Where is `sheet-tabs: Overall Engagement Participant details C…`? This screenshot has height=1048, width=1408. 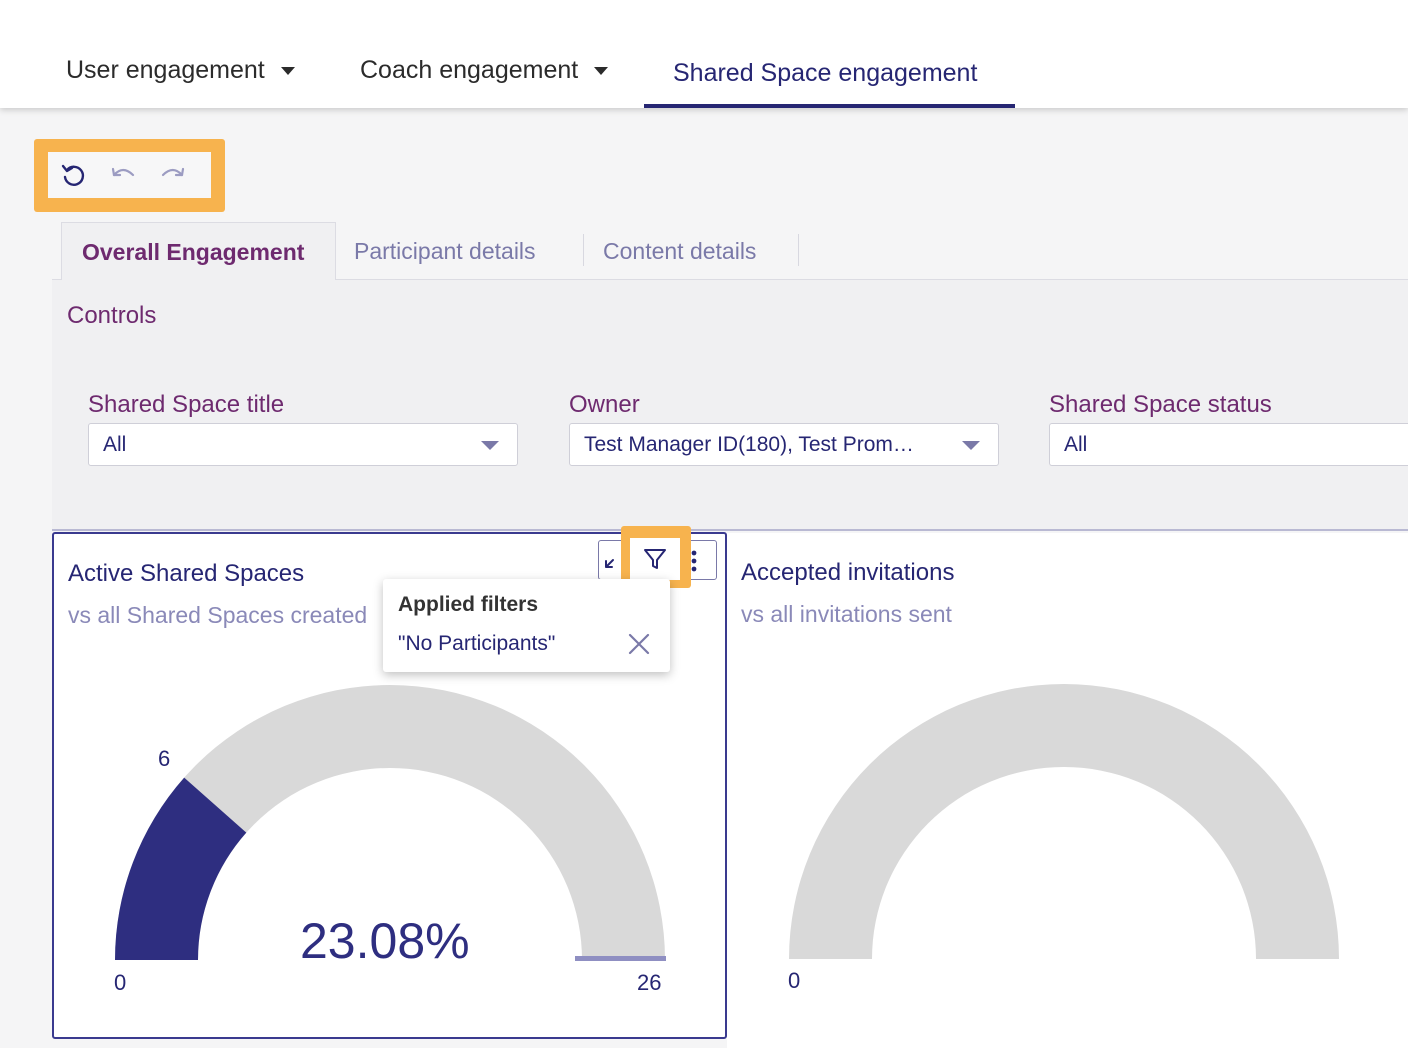
sheet-tabs: Overall Engagement Participant details C… is located at coordinates (730, 251).